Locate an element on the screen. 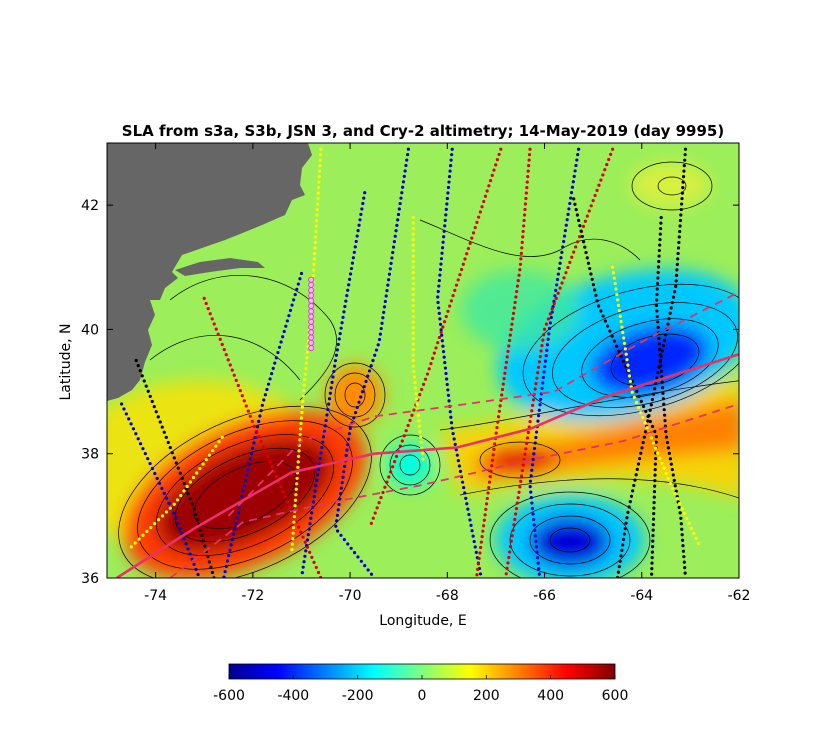 Image resolution: width=817 pixels, height=754 pixels. x-tick-label: -68 is located at coordinates (447, 596).